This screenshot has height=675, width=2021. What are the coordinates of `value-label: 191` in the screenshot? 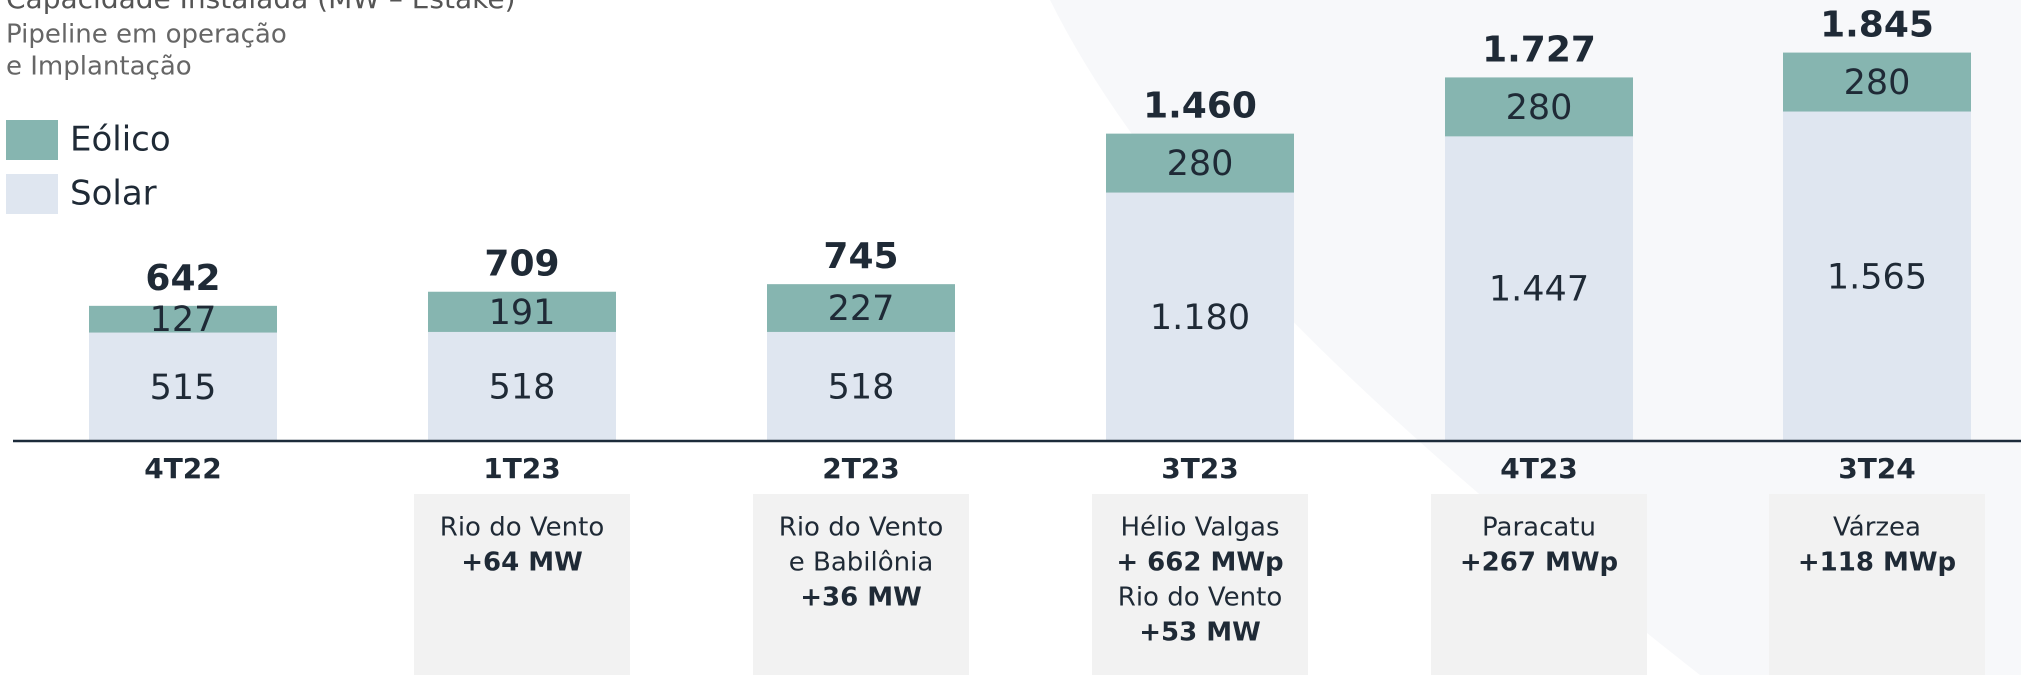 It's located at (522, 313).